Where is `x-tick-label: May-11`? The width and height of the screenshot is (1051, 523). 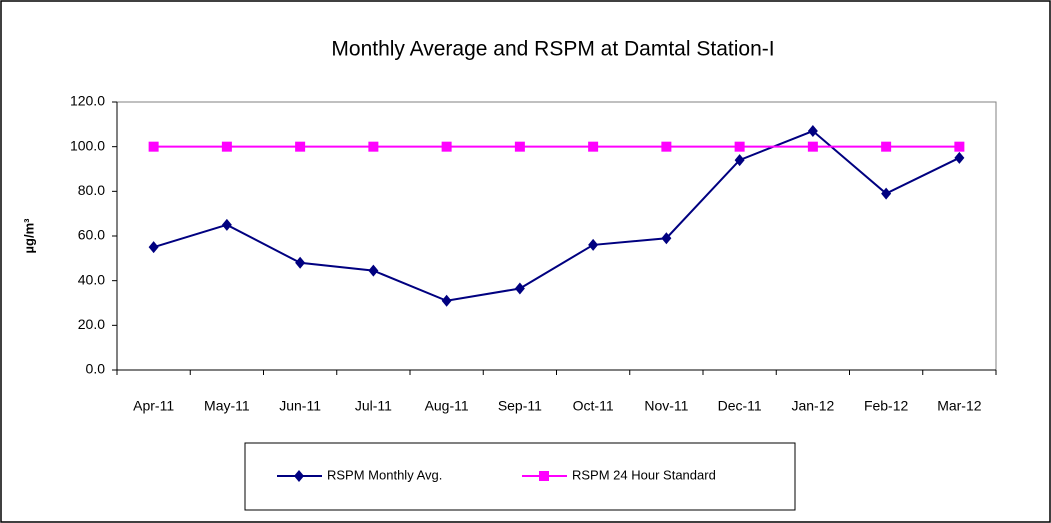 x-tick-label: May-11 is located at coordinates (227, 406).